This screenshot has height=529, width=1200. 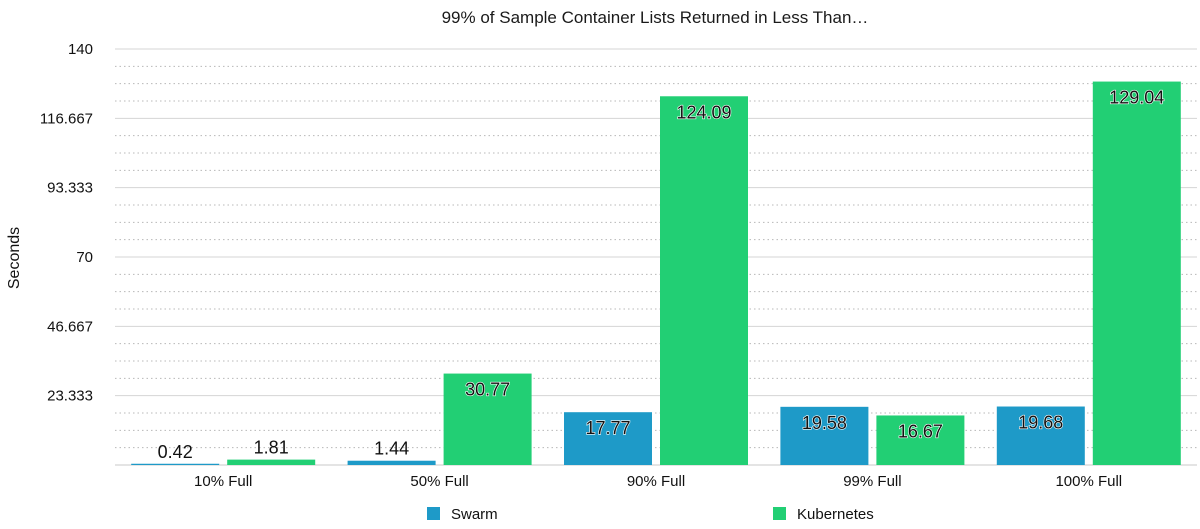 I want to click on y-tick-label: 140, so click(x=80, y=49).